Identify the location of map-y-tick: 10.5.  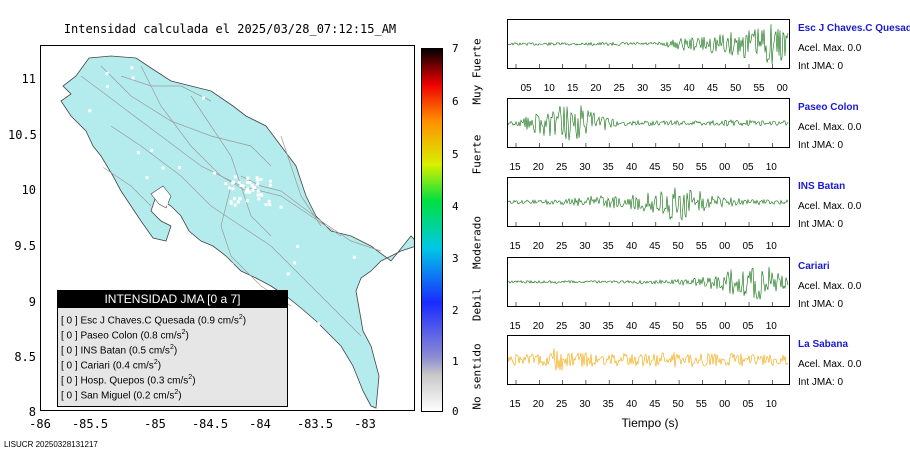
(22, 135).